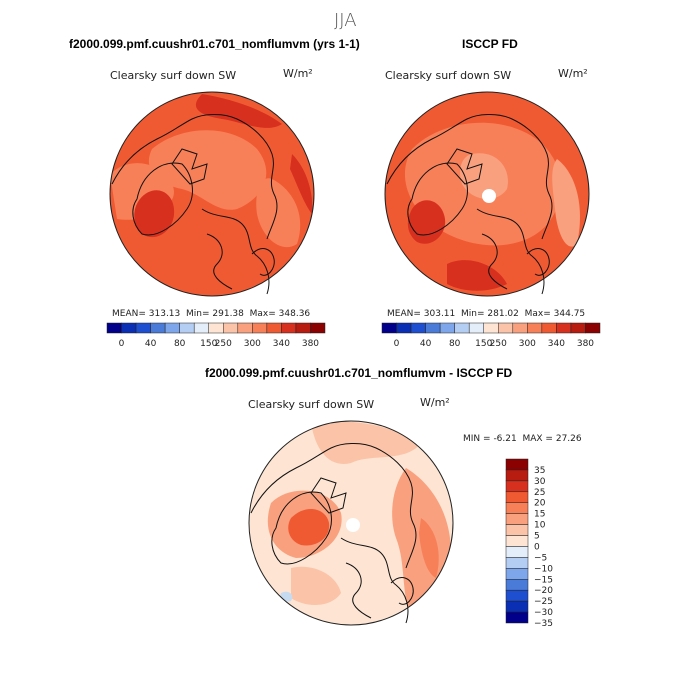  Describe the element at coordinates (238, 111) in the screenshot. I see `panel1-field-north-red` at that location.